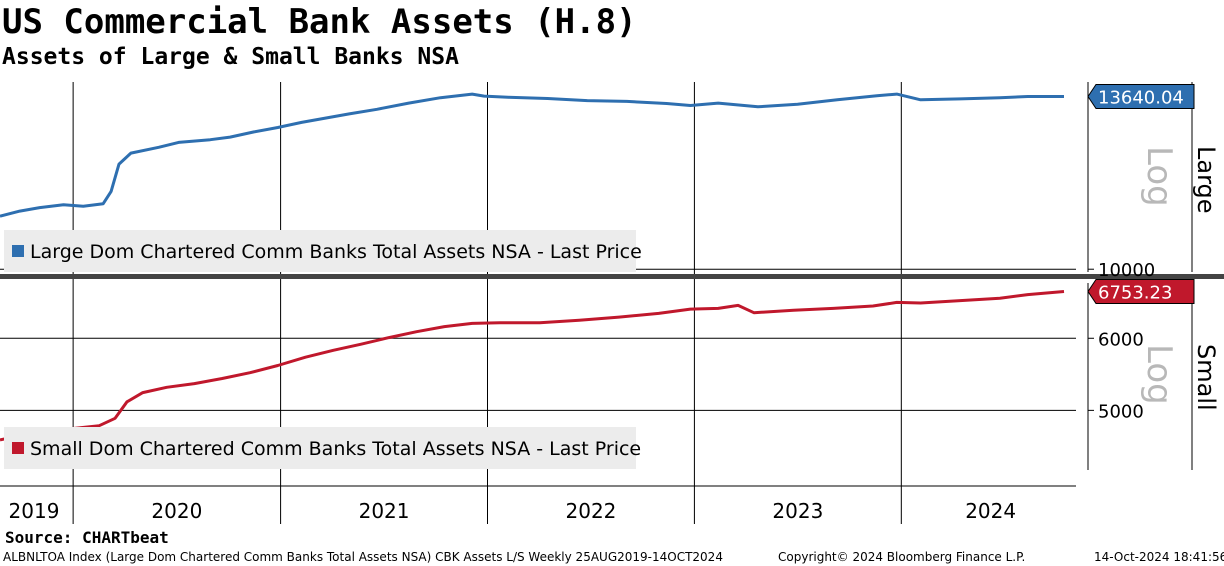  I want to click on y-tick-label: 10000, so click(1126, 270).